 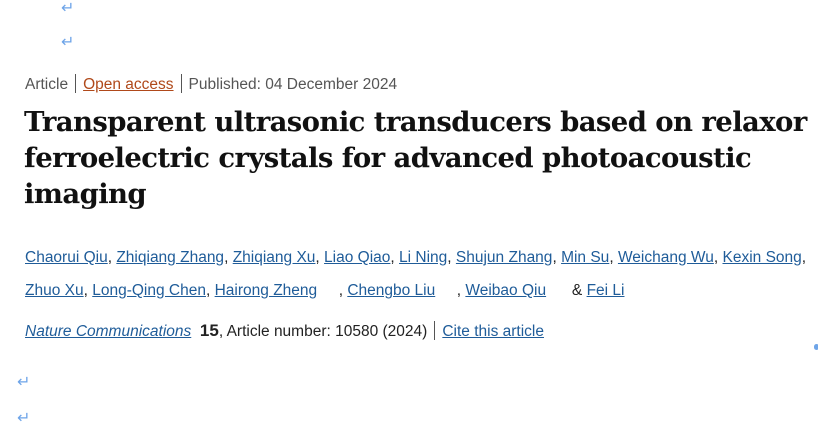 I want to click on author-link: Min Su, so click(x=585, y=257).